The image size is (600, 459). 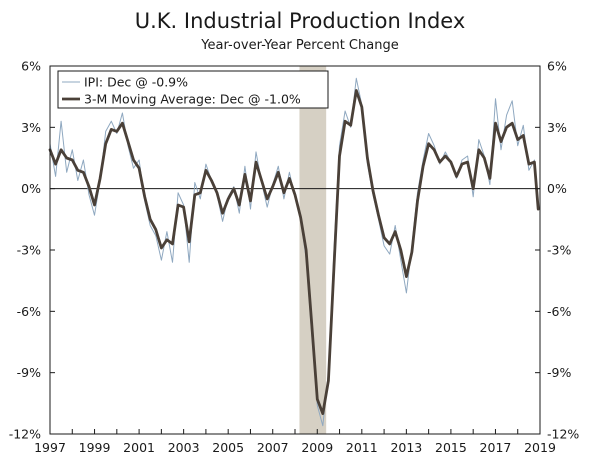 I want to click on legend-label-ipi: IPI: Dec @ -0.9%, so click(x=136, y=82).